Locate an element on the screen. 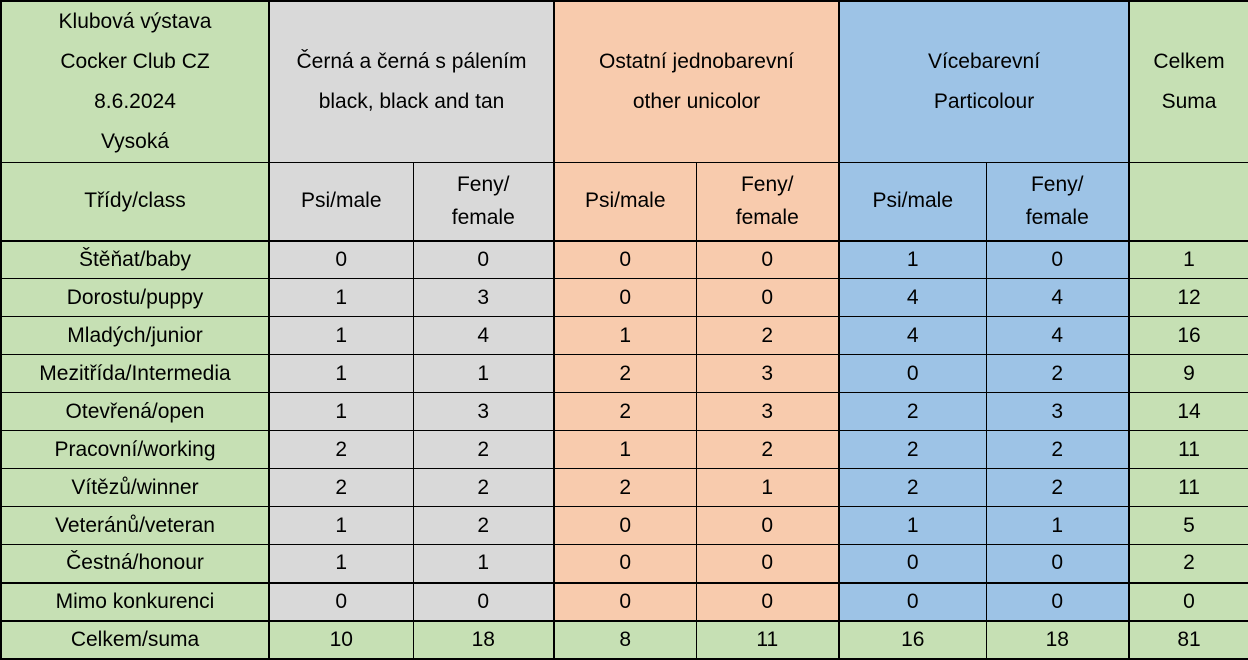  event-date: 8.6.2024 is located at coordinates (135, 101).